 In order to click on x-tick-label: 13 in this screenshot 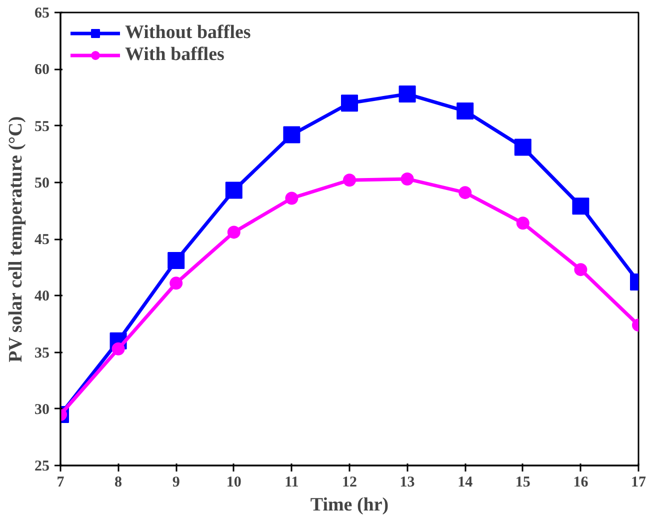, I will do `click(407, 482)`.